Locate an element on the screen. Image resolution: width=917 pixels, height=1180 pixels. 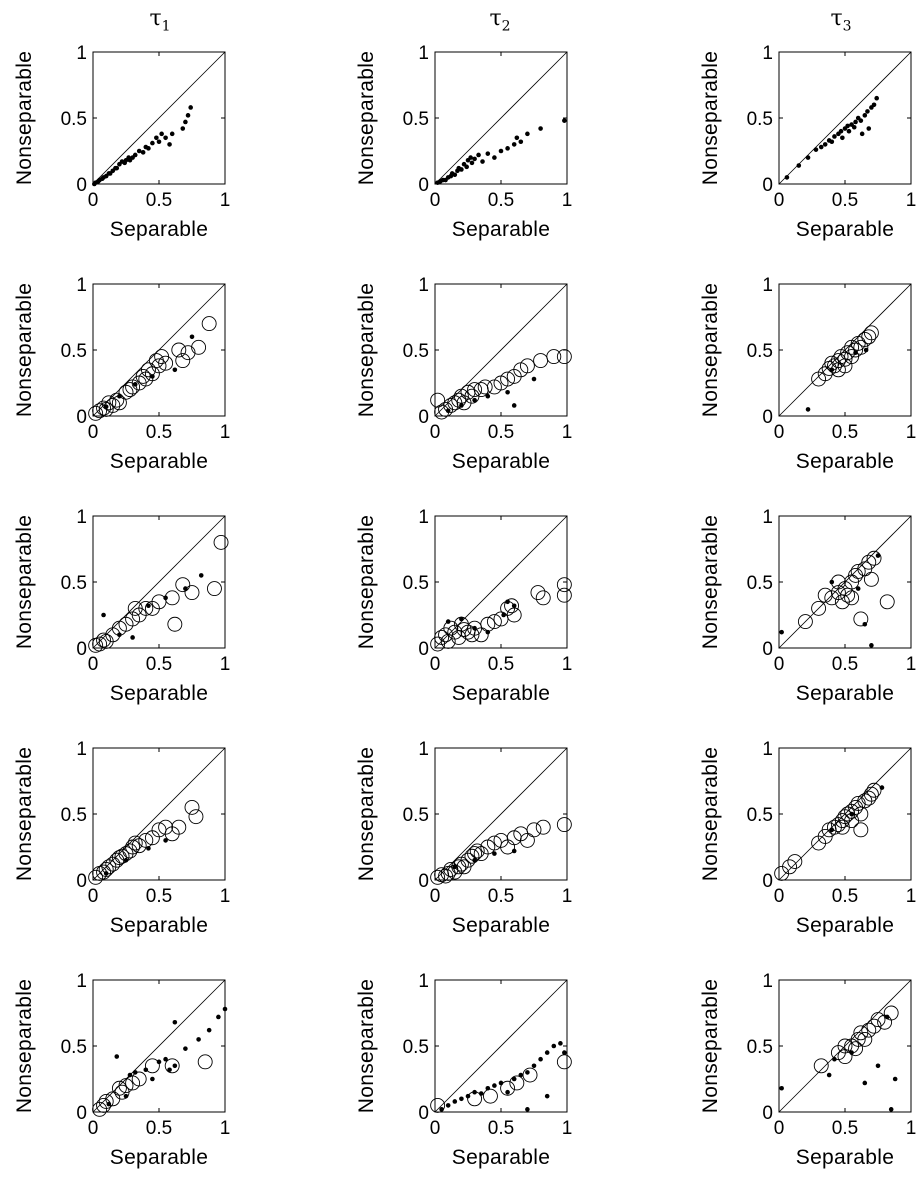
scatter-panel-r1-c1: 00 0.5 0.5 1 1 Separable Nonseparable is located at coordinates (121, 142).